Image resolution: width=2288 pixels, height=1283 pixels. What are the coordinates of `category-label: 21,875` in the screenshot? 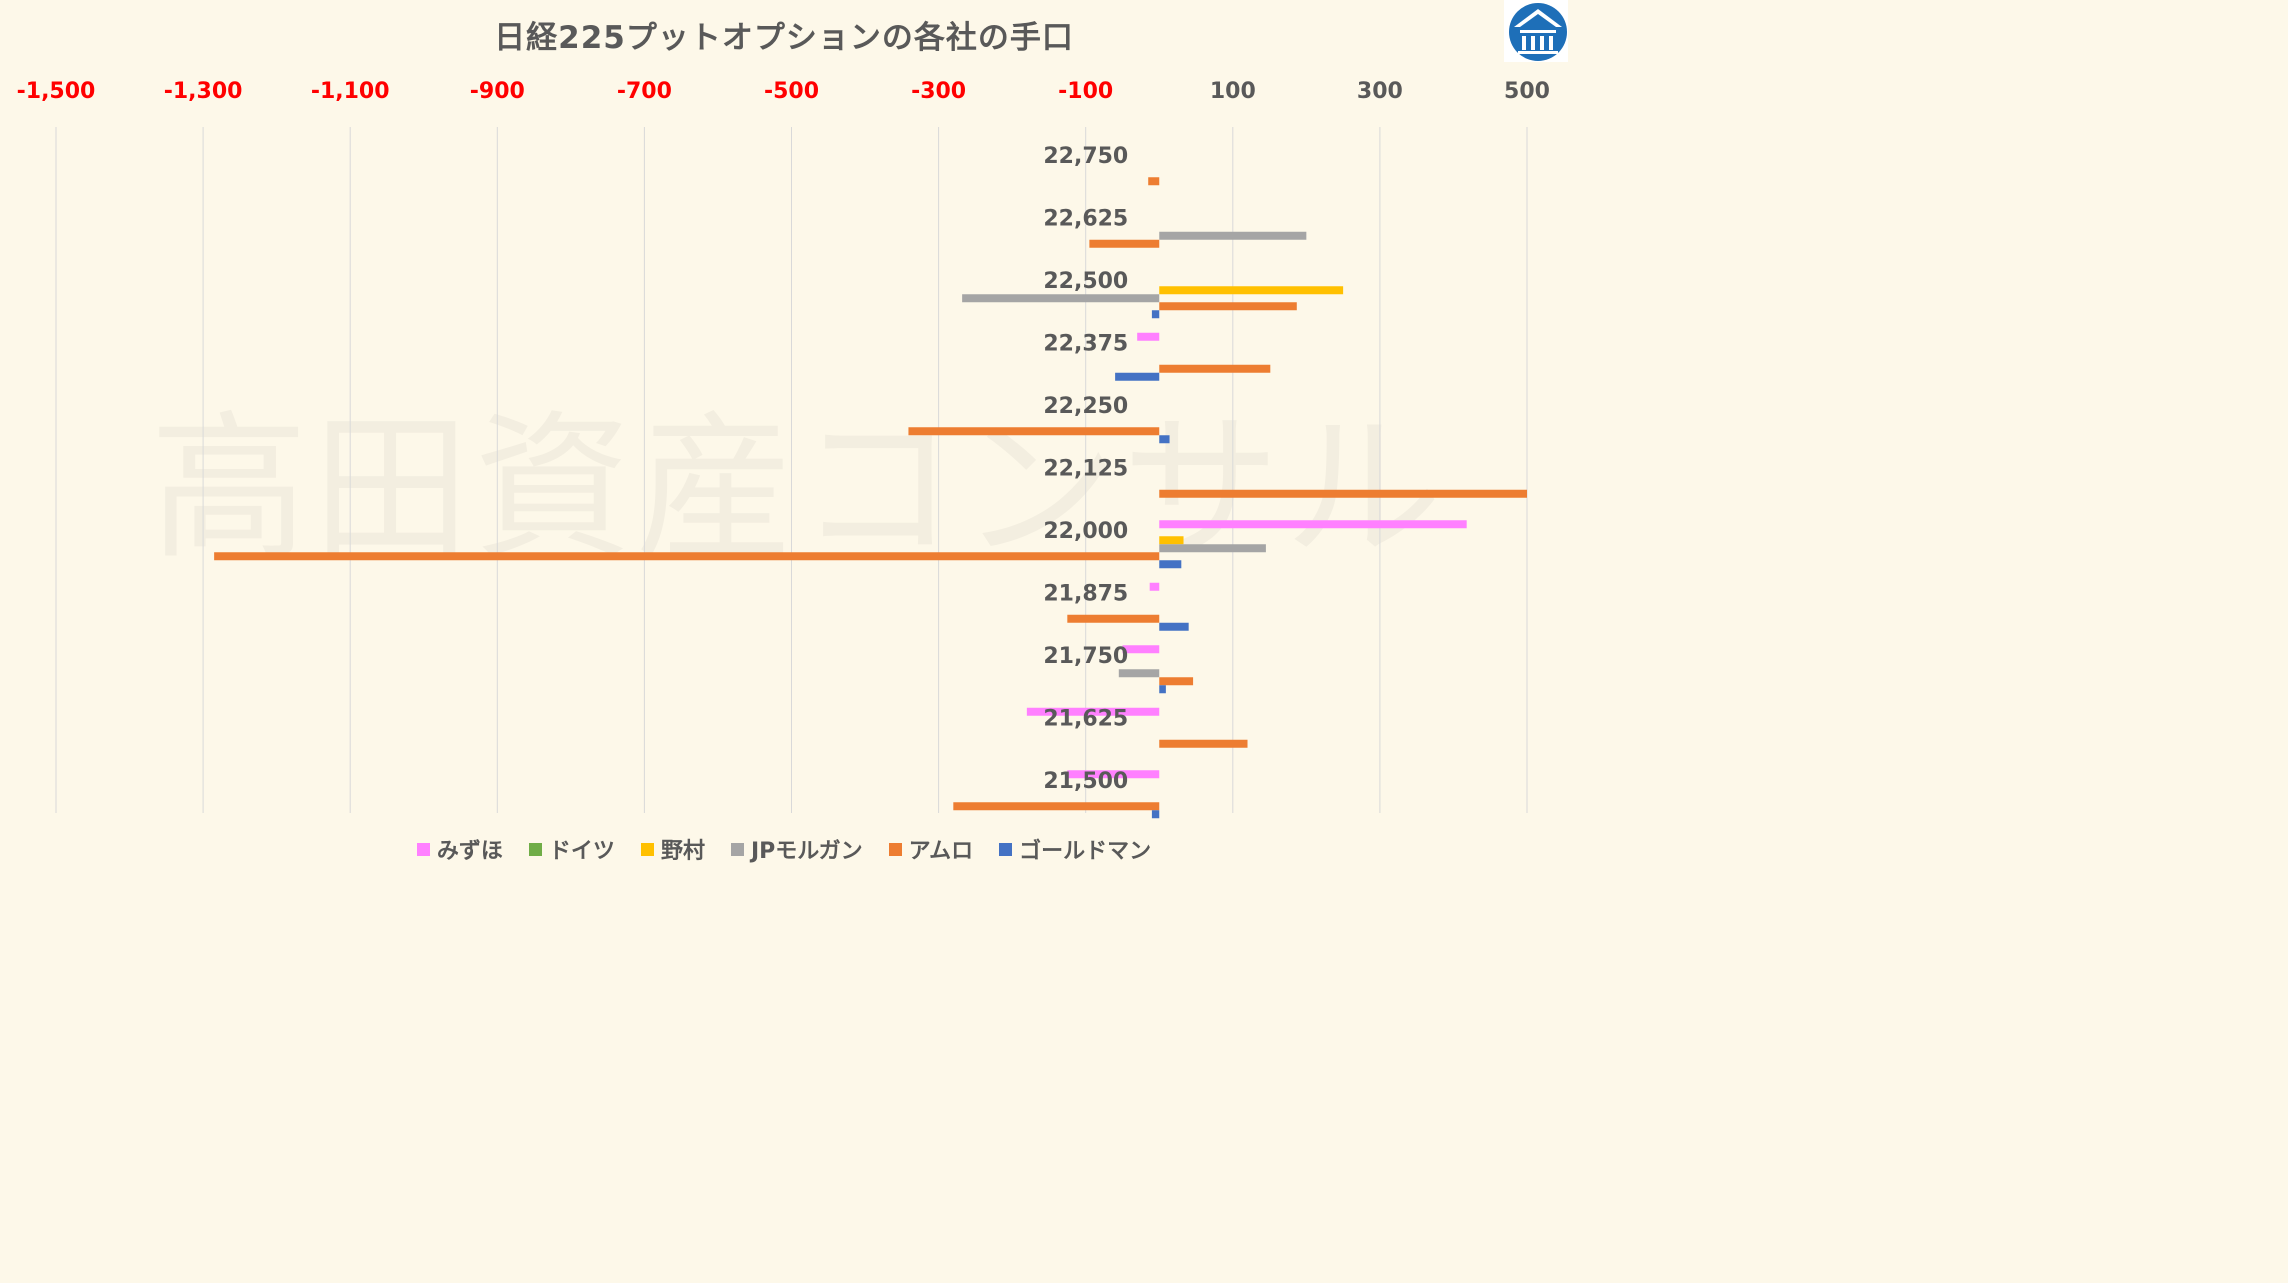 It's located at (1085, 594).